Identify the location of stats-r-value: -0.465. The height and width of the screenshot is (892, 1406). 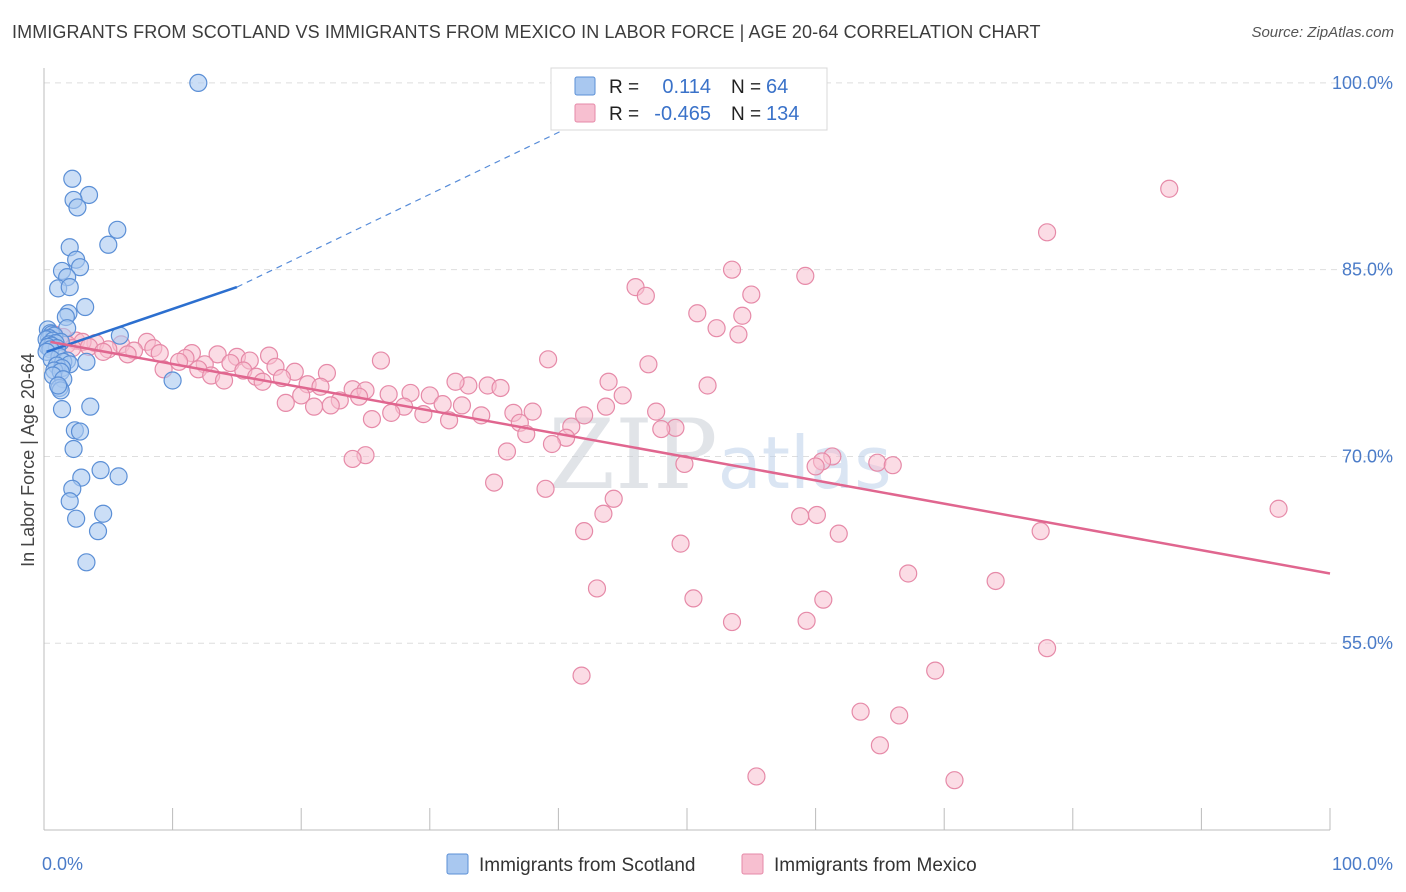
(682, 114).